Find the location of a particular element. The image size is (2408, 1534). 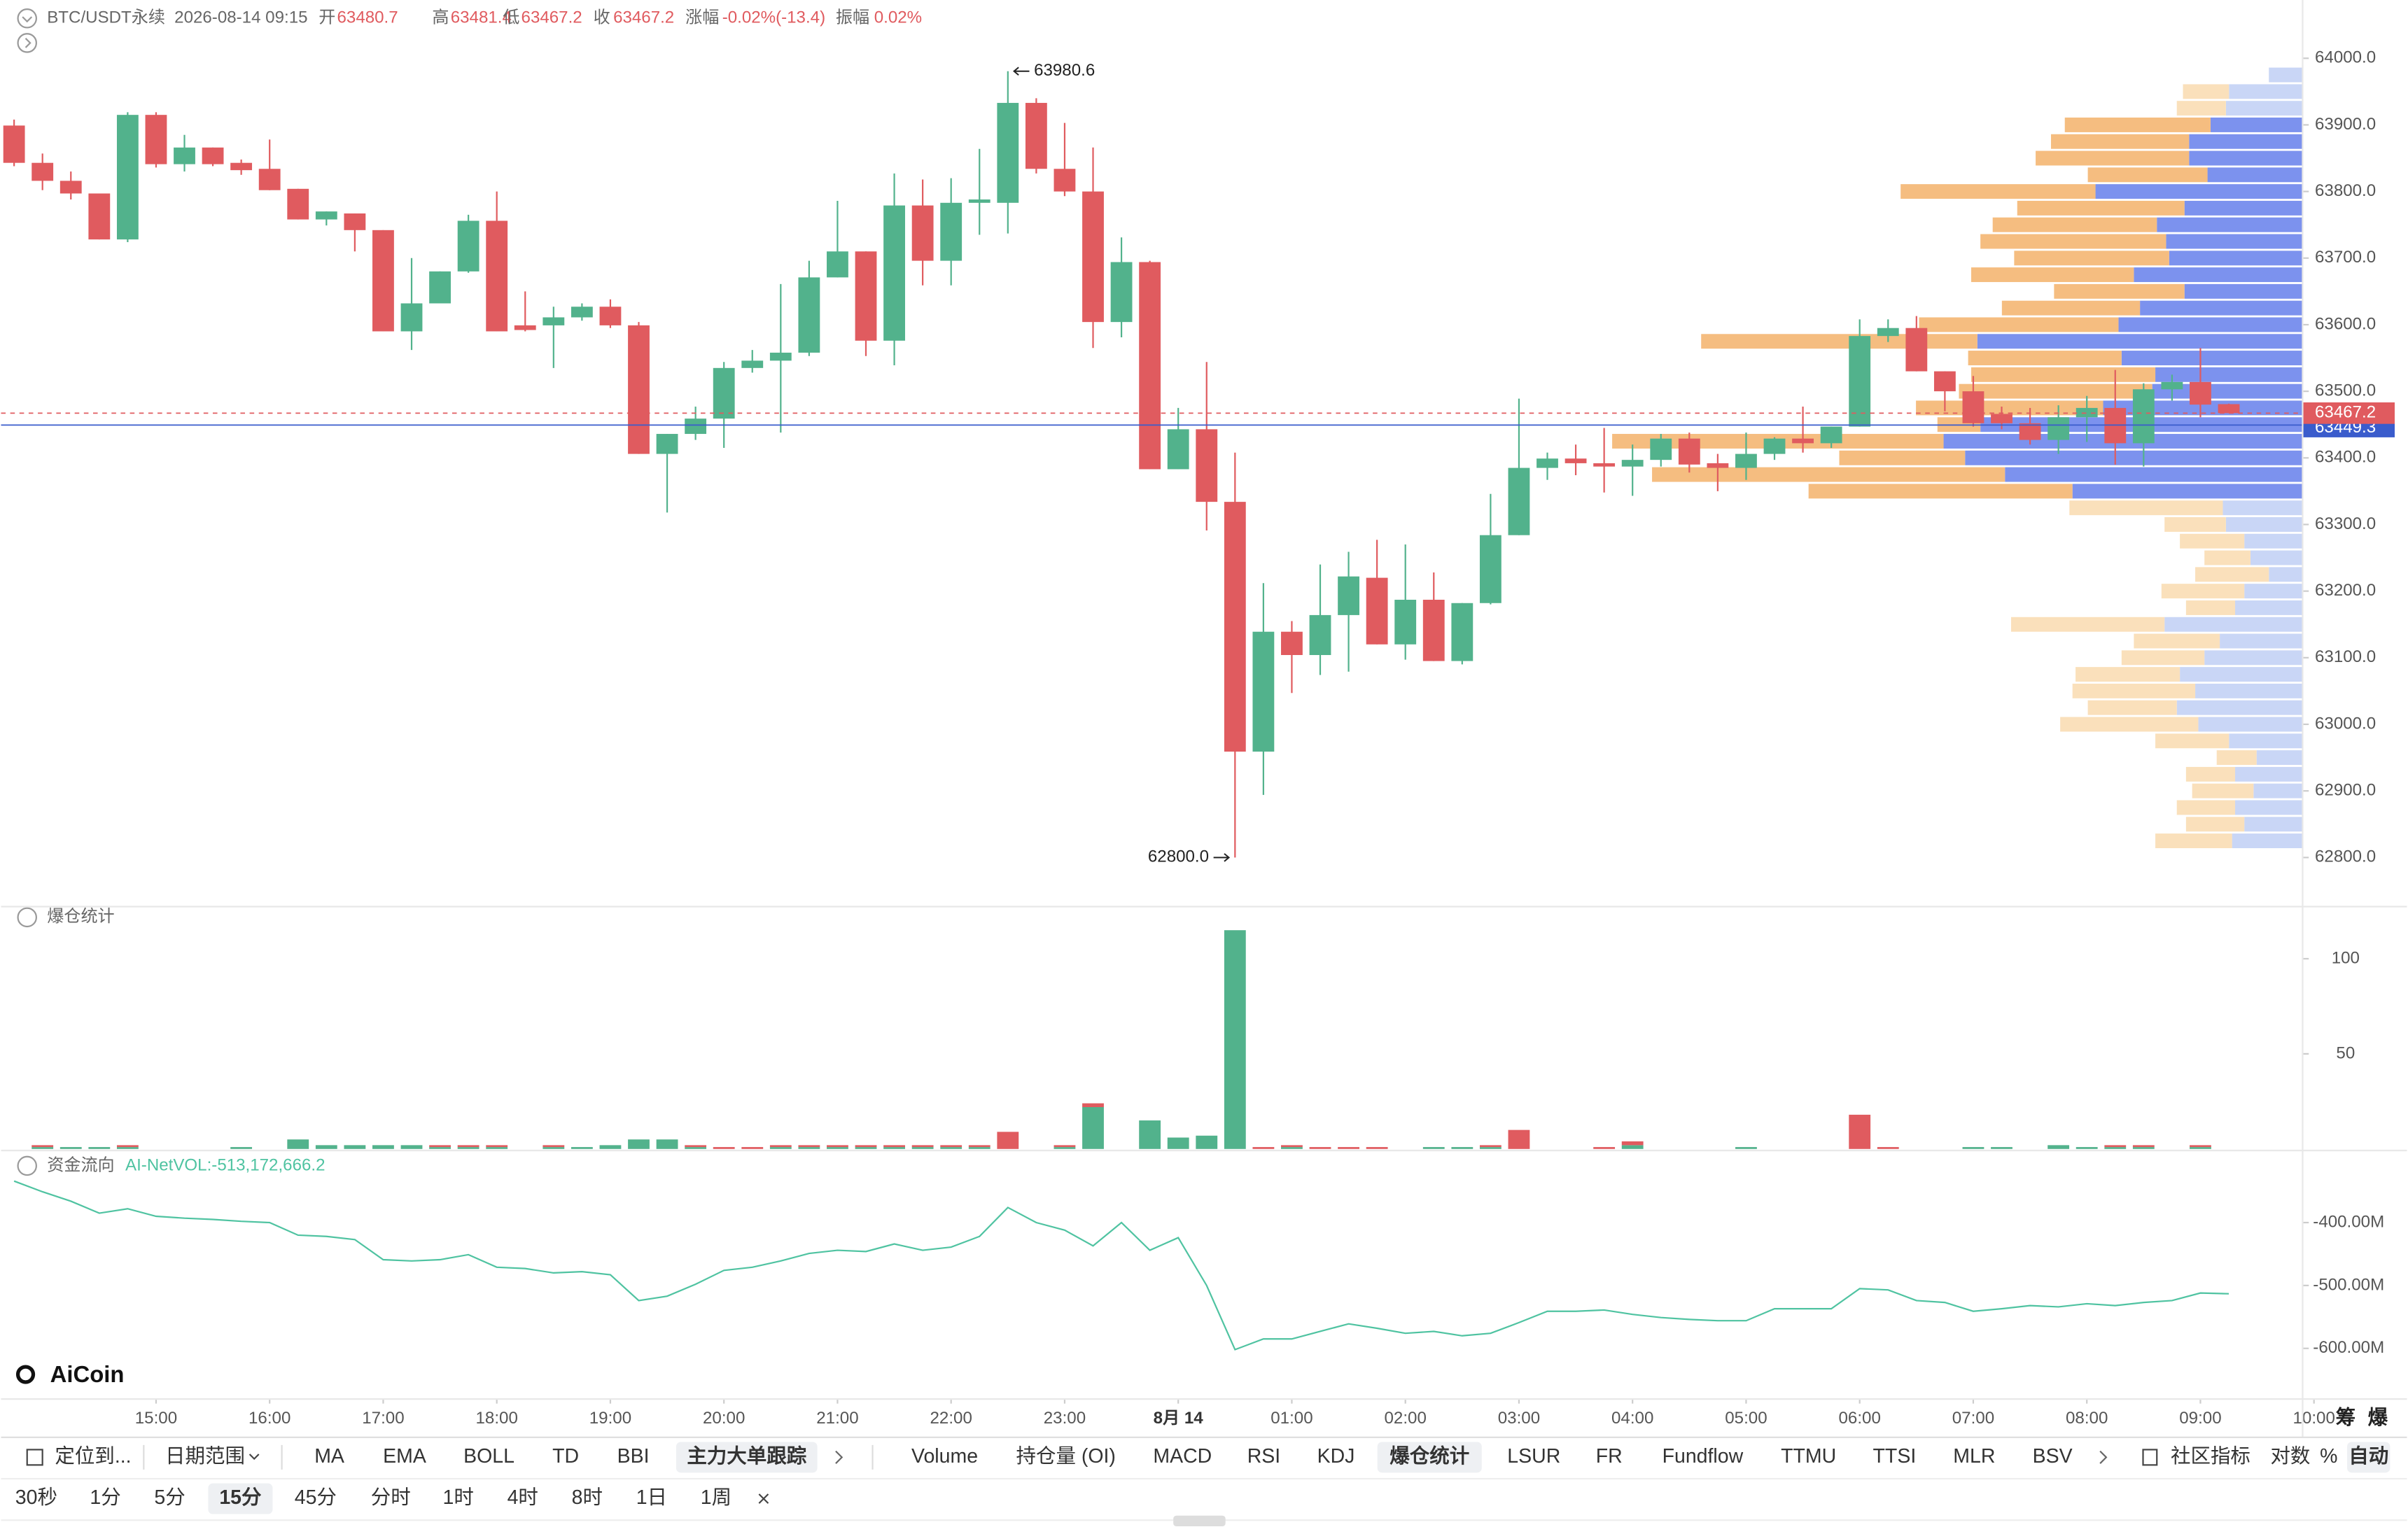

toolbar-button: RSI is located at coordinates (1263, 1456).